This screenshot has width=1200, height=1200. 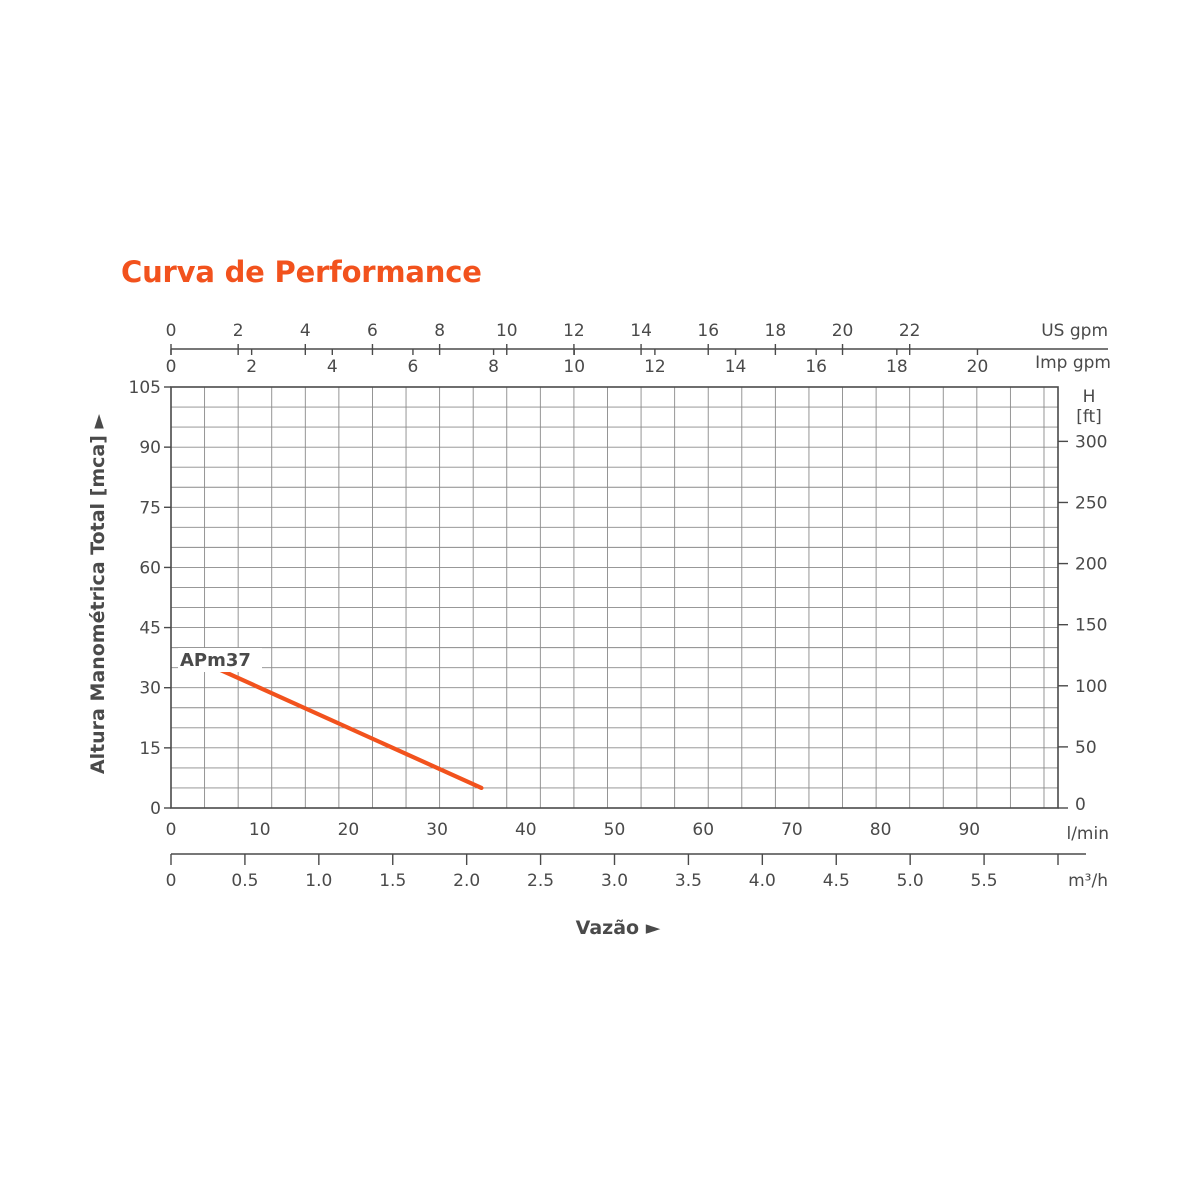 I want to click on us-gpm-tick-label: 22, so click(x=910, y=331).